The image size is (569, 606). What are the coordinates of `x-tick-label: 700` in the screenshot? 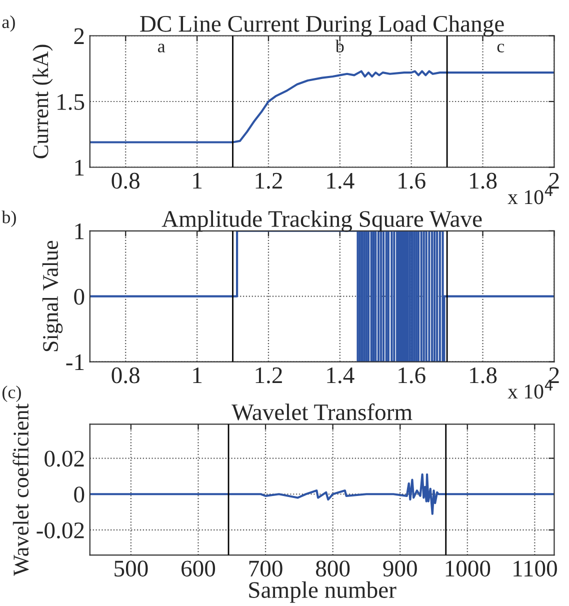 It's located at (265, 568).